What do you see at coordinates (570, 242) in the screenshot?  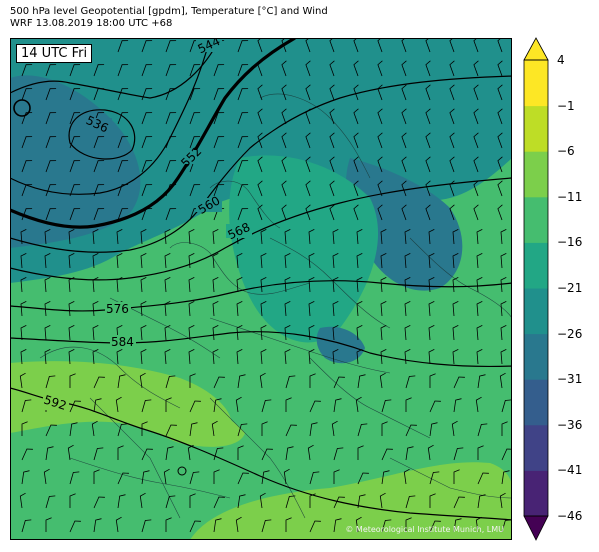 I see `colorbar-tick-label: −16` at bounding box center [570, 242].